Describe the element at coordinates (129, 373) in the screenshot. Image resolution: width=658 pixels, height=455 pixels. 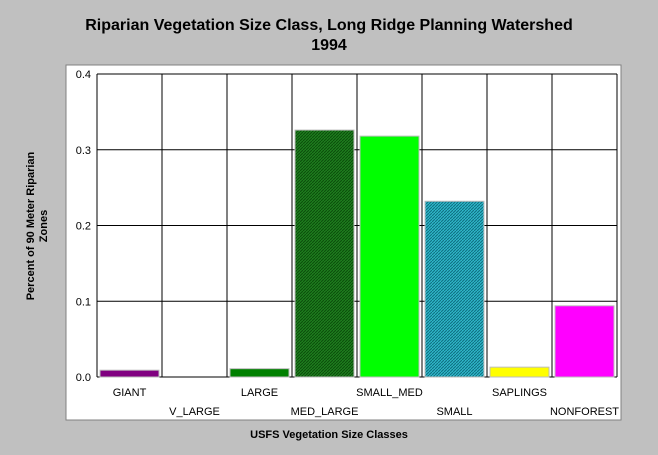
I see `bar-giant` at that location.